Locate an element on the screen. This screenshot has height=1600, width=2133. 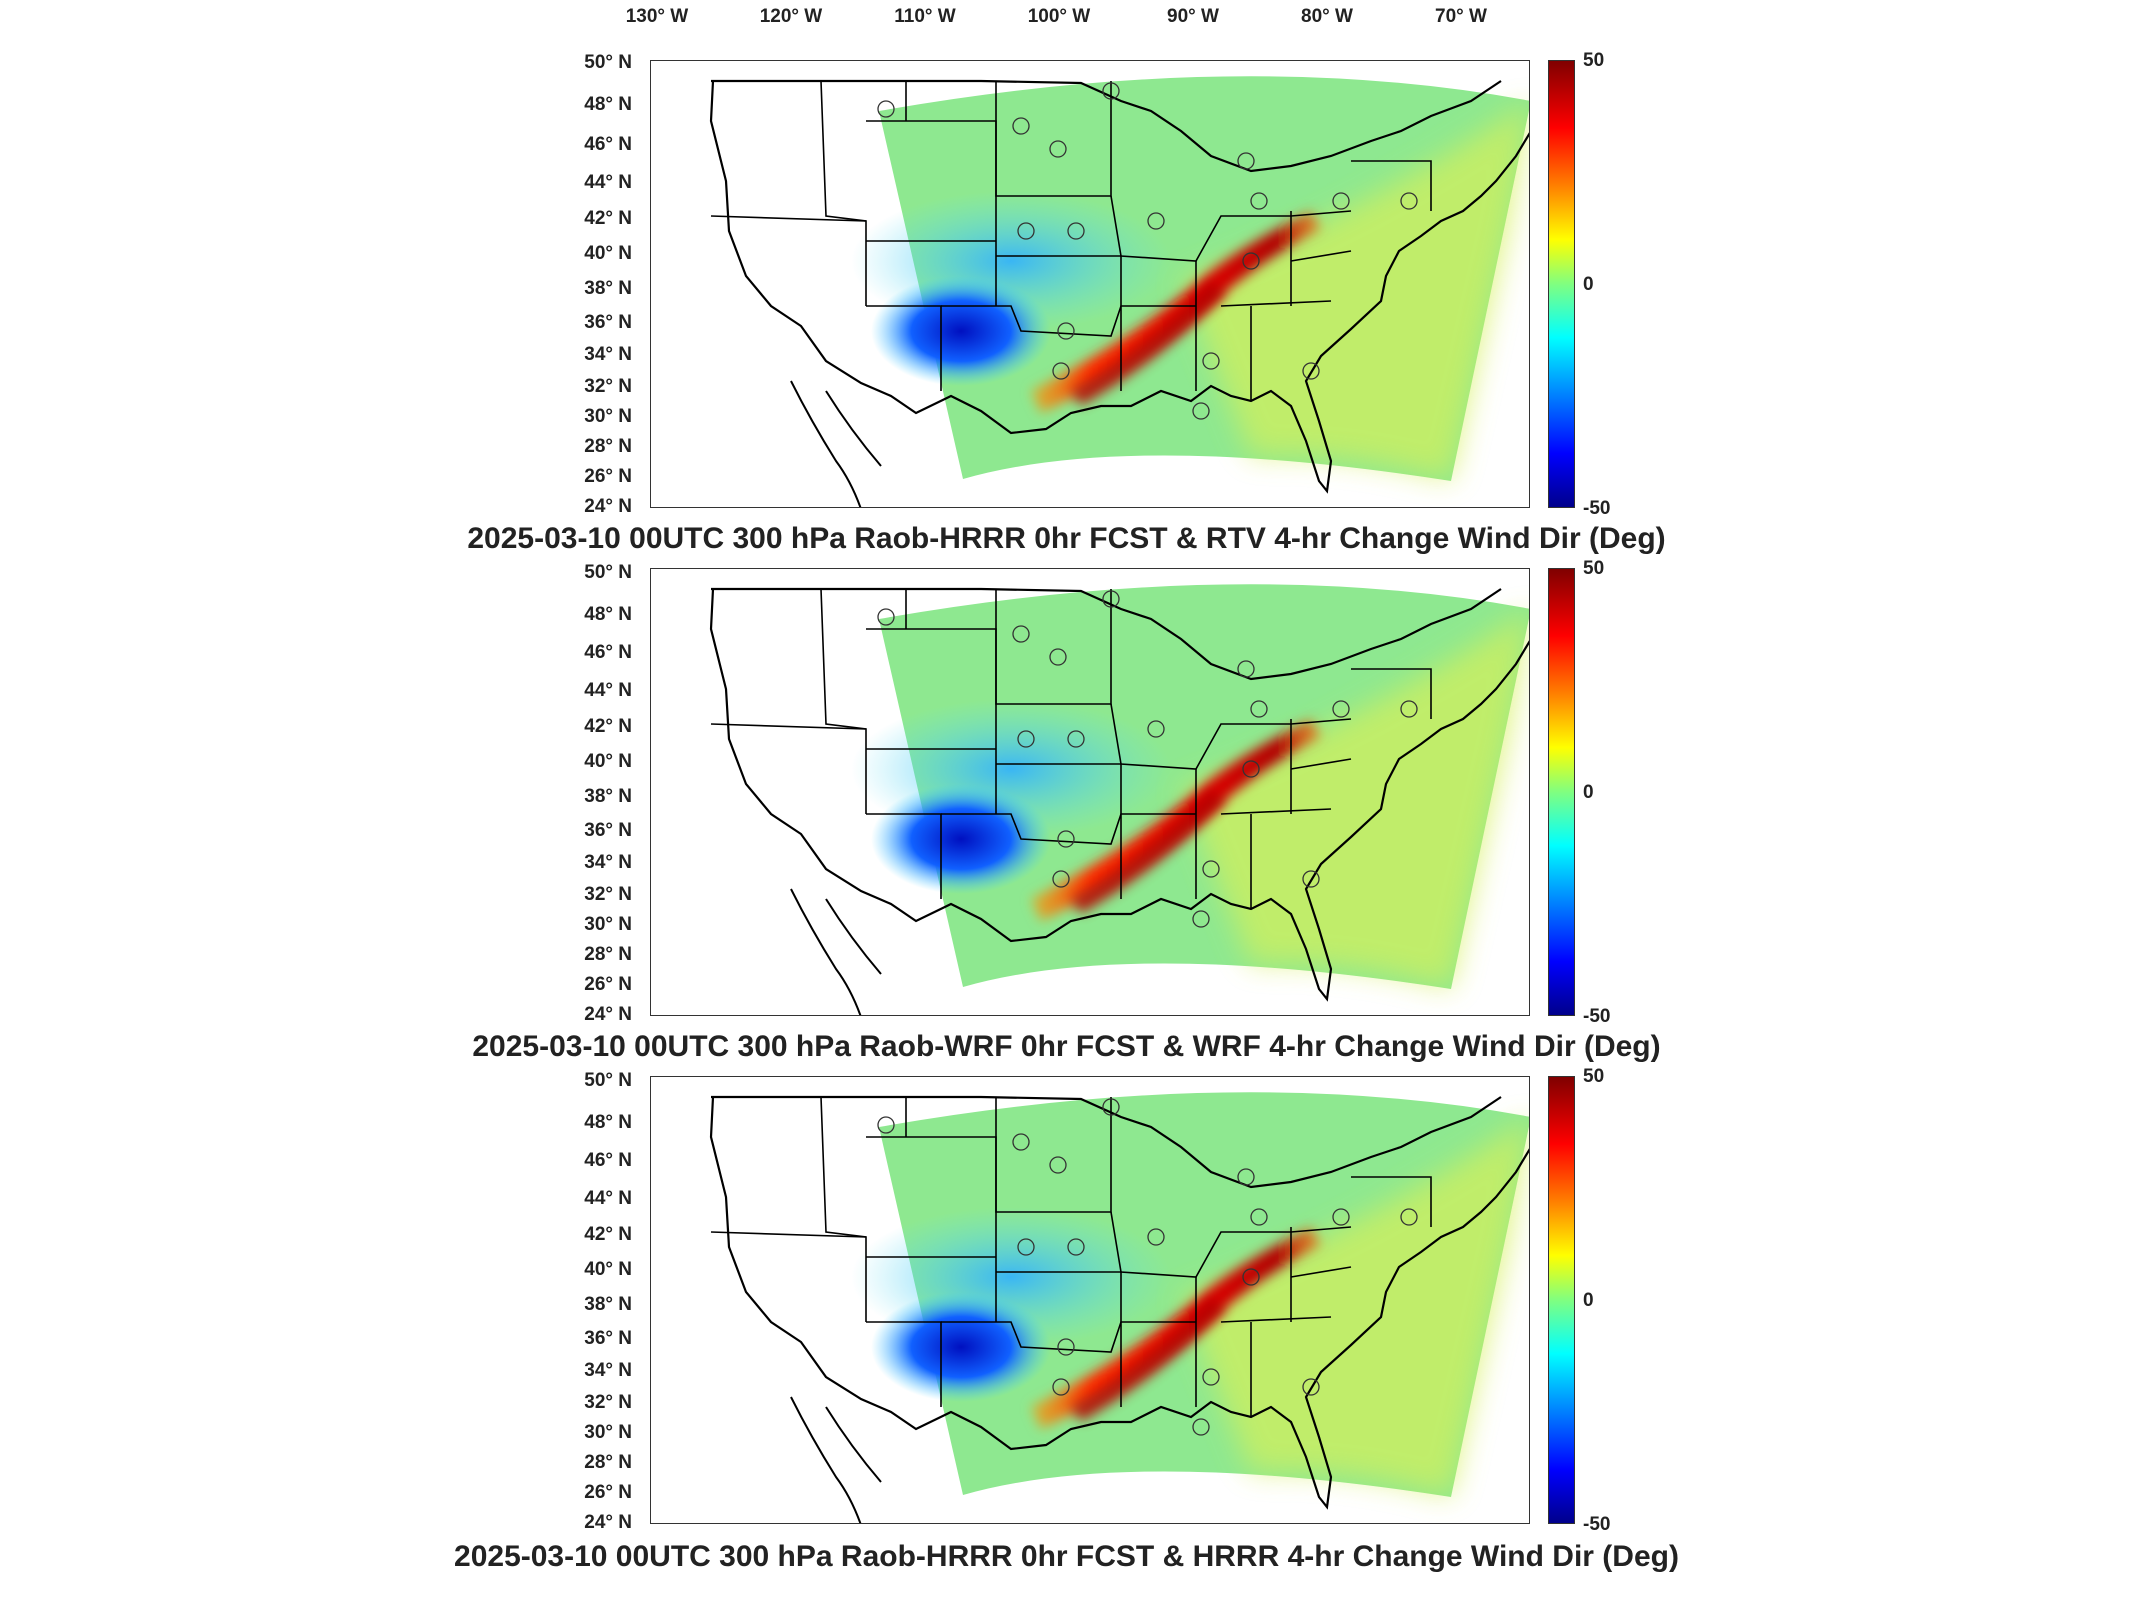
lon-label-100w: 100° W is located at coordinates (1059, 16).